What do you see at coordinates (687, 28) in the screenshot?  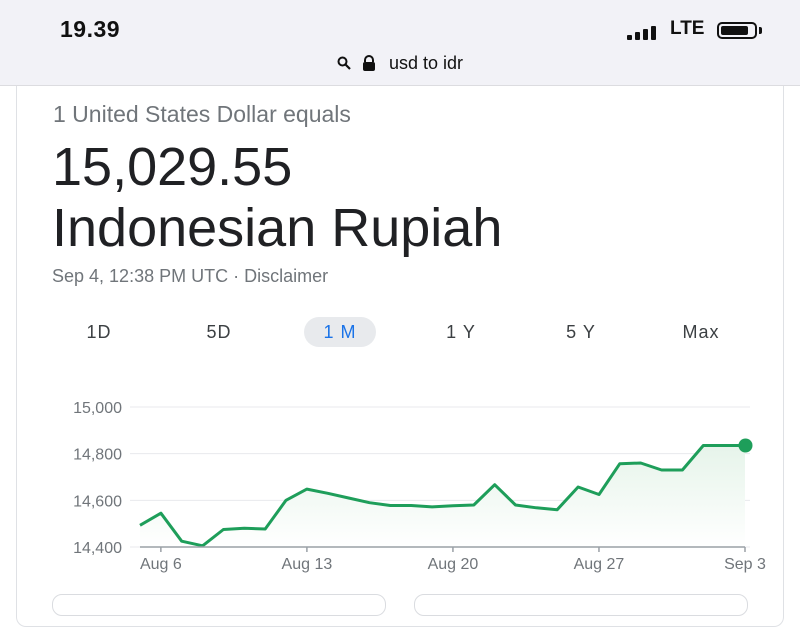 I see `network-type: LTE` at bounding box center [687, 28].